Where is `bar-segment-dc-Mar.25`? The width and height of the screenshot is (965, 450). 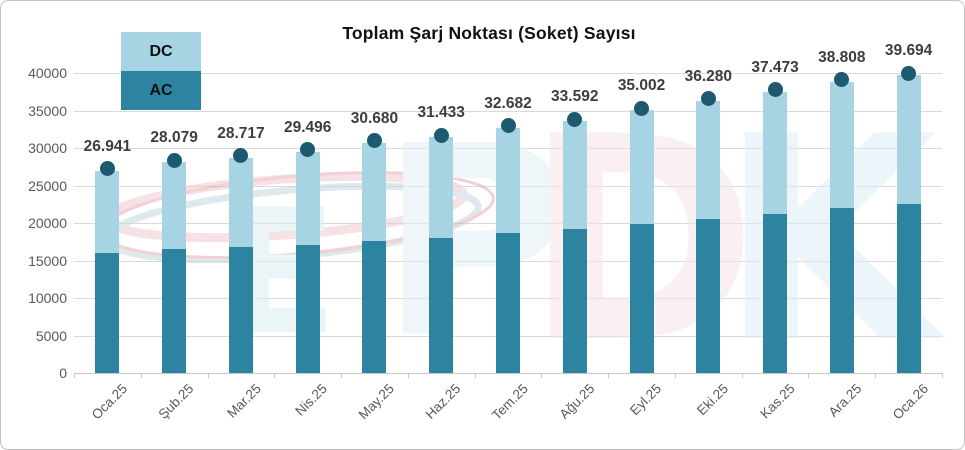
bar-segment-dc-Mar.25 is located at coordinates (240, 202).